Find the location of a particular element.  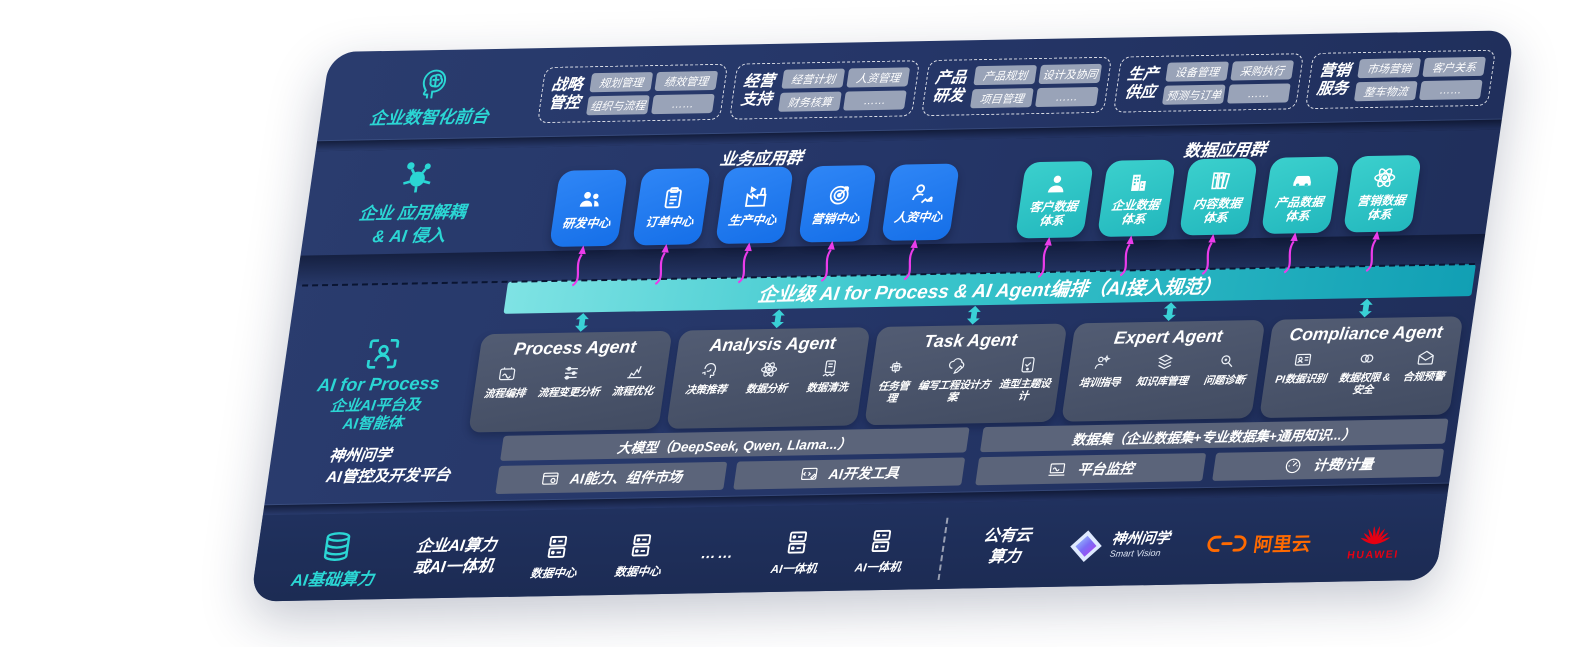

vendor-name: 神州问学 is located at coordinates (1140, 539).